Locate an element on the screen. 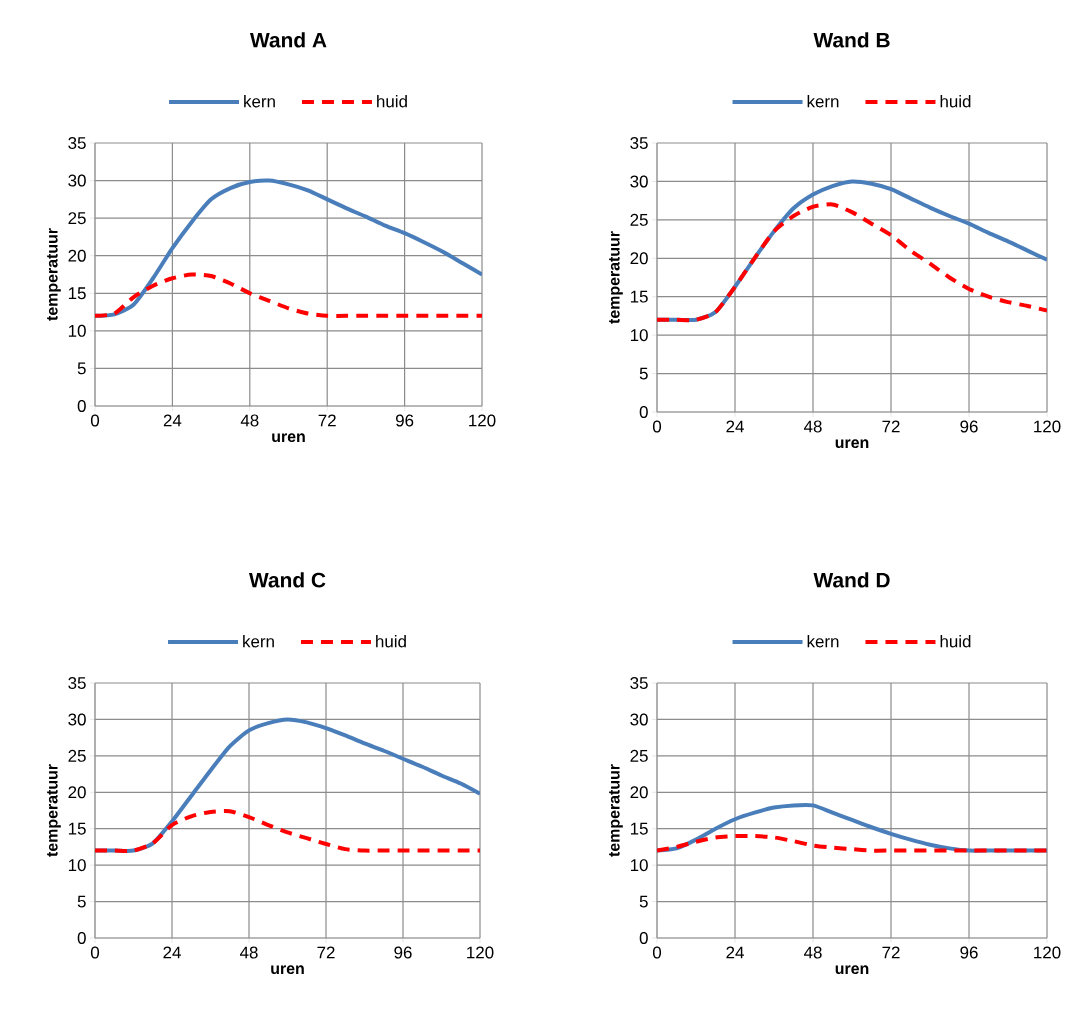  chart-title: Wand A is located at coordinates (288, 40).